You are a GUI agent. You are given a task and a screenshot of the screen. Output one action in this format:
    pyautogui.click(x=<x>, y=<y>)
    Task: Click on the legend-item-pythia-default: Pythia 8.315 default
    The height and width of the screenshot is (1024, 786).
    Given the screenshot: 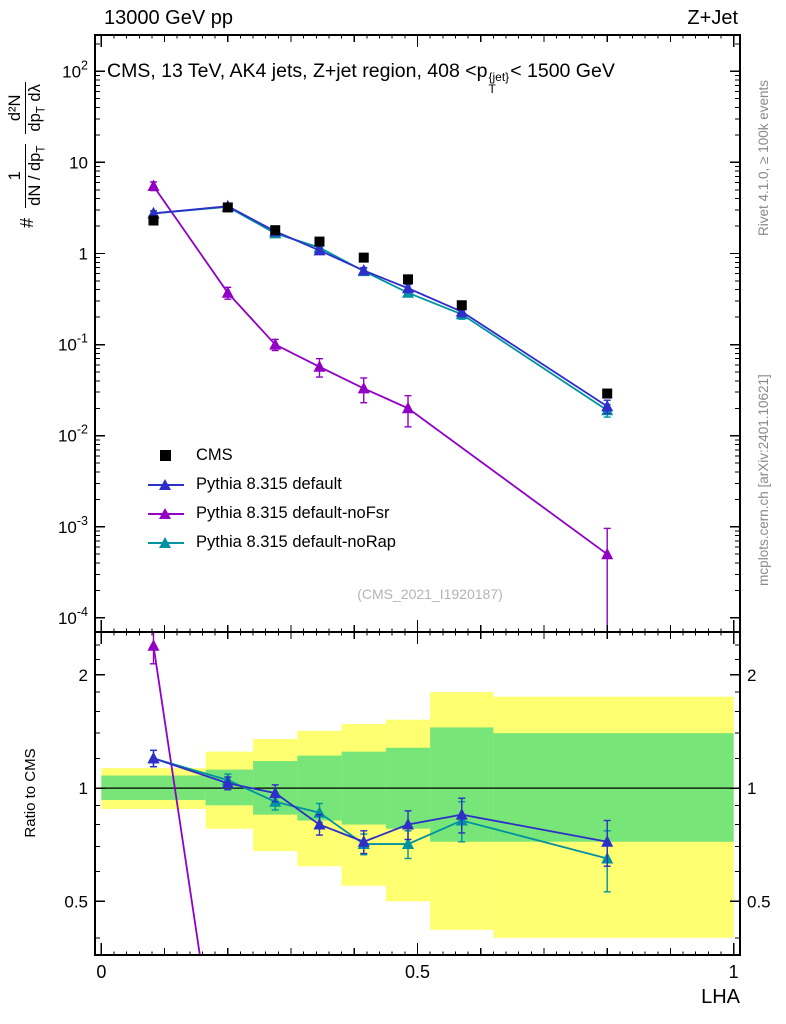 What is the action you would take?
    pyautogui.click(x=272, y=484)
    